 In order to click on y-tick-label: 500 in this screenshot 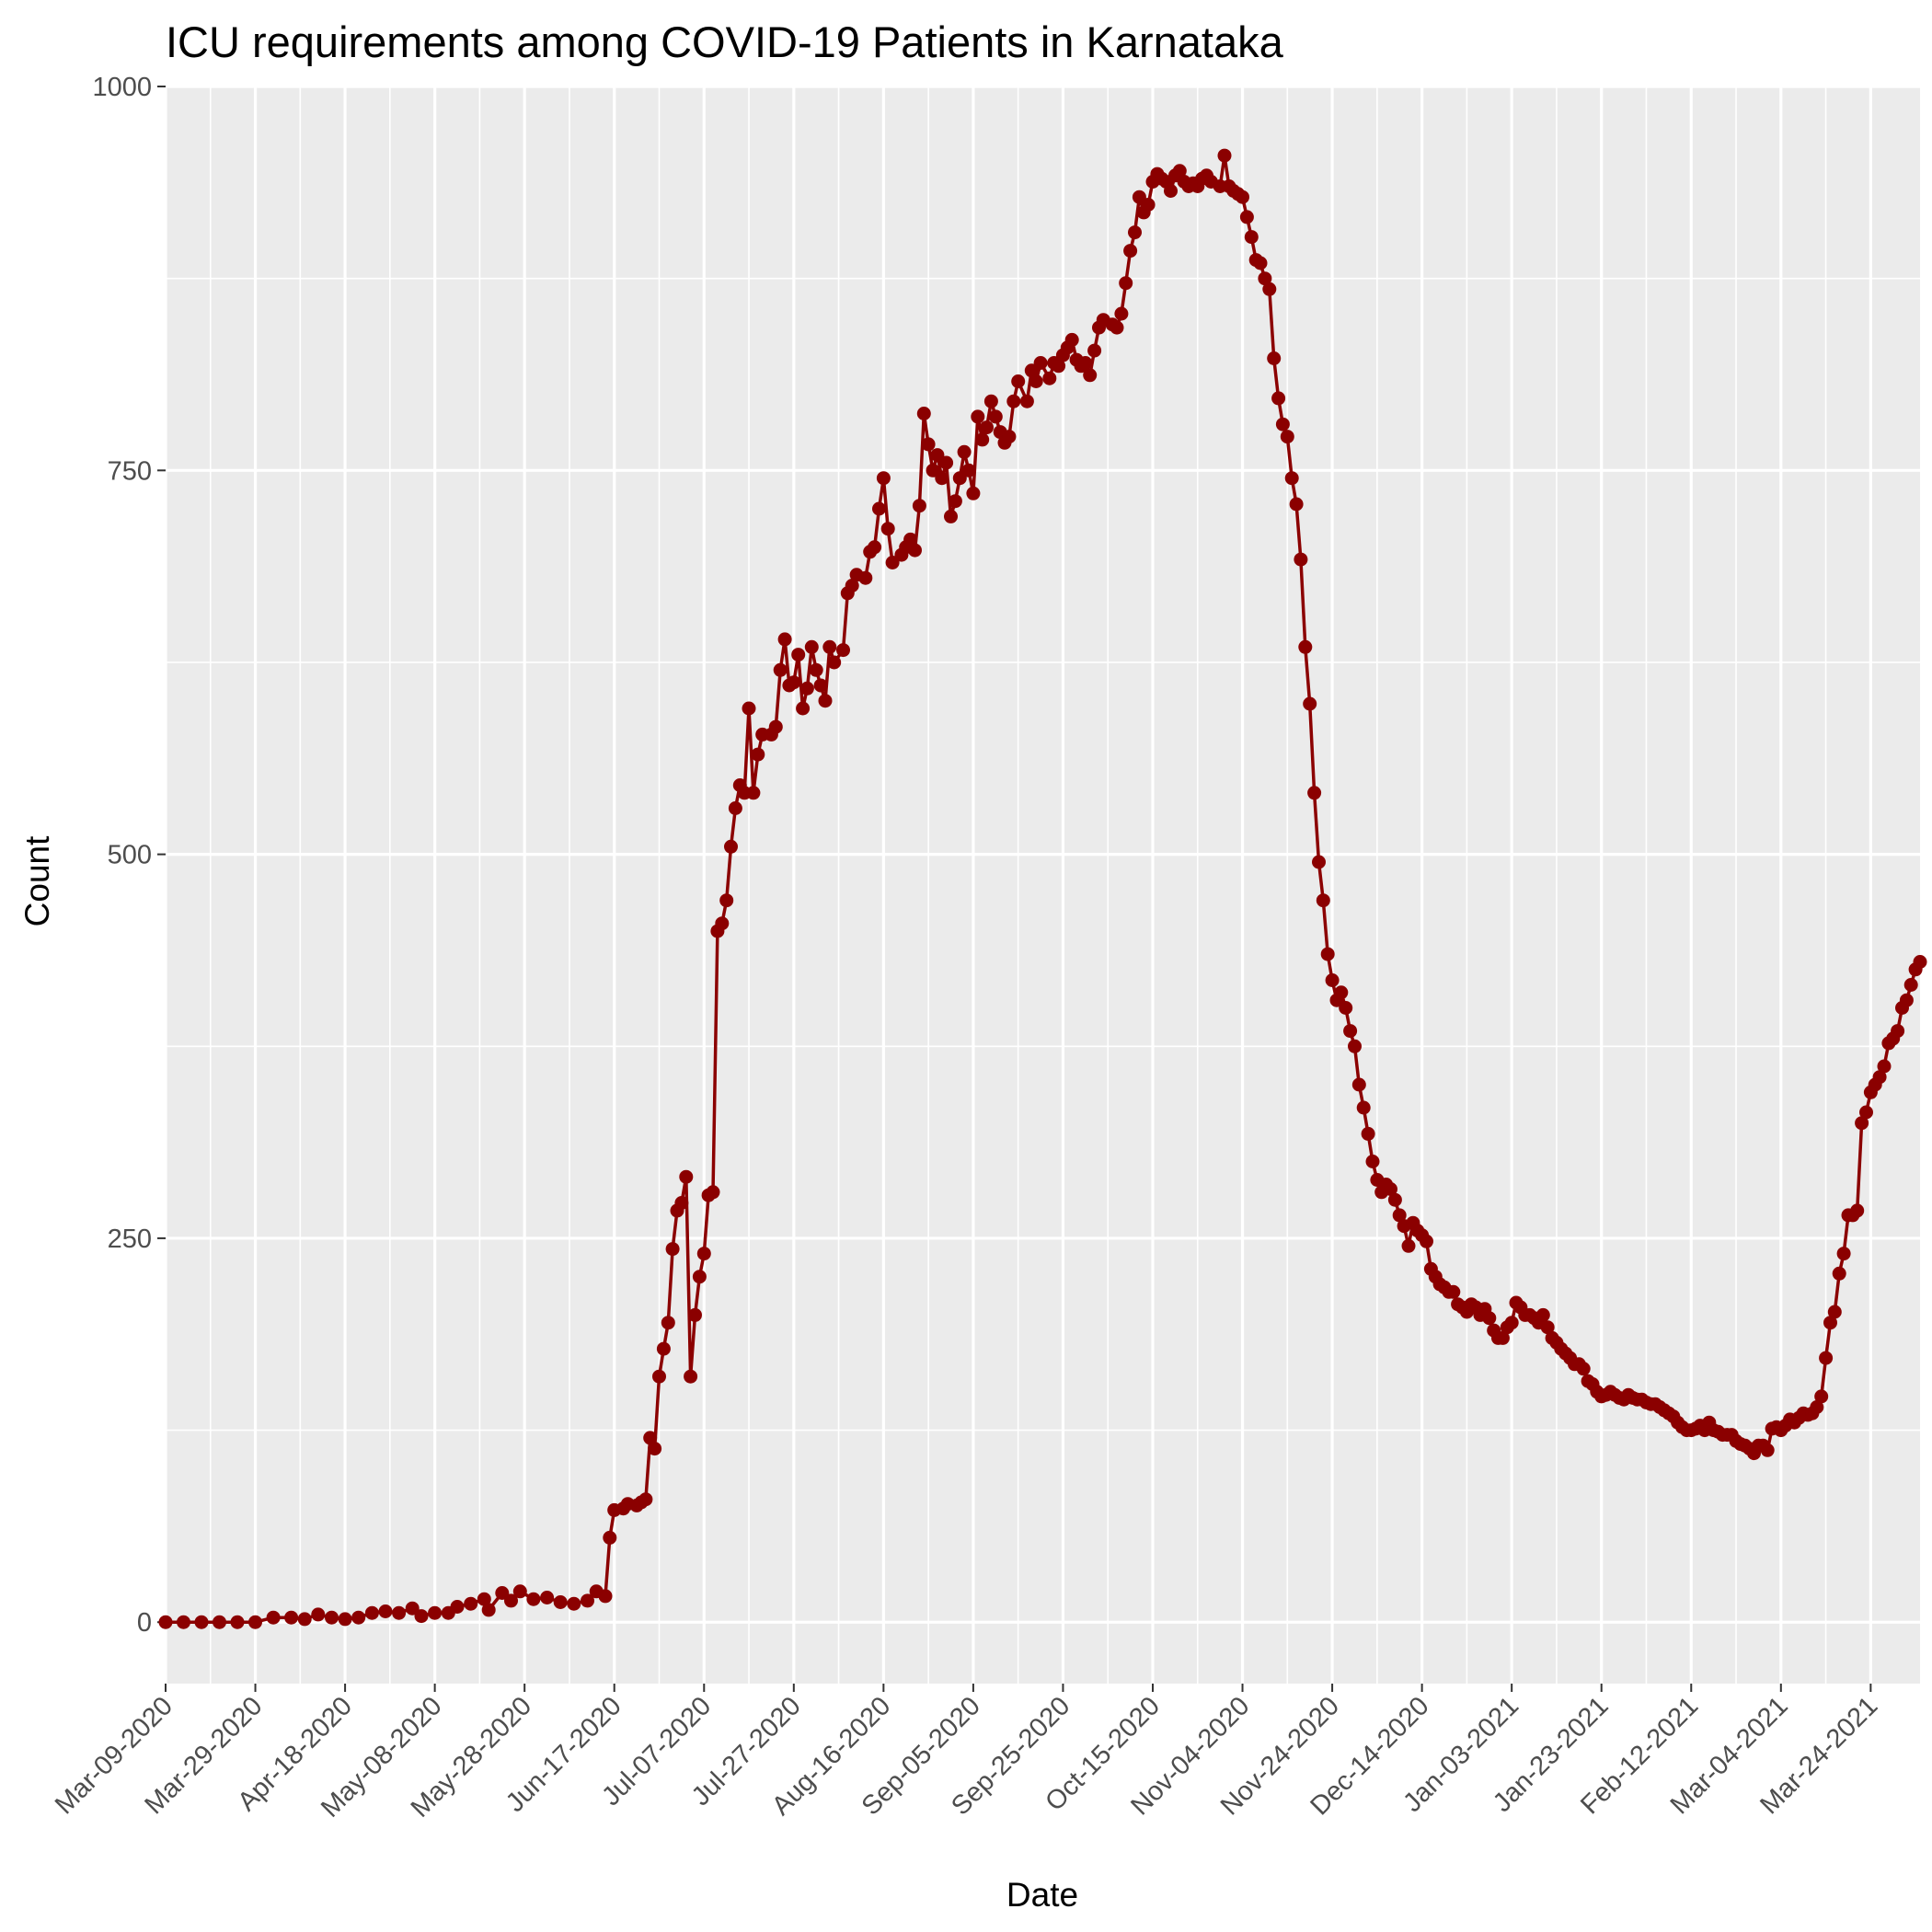, I will do `click(130, 855)`.